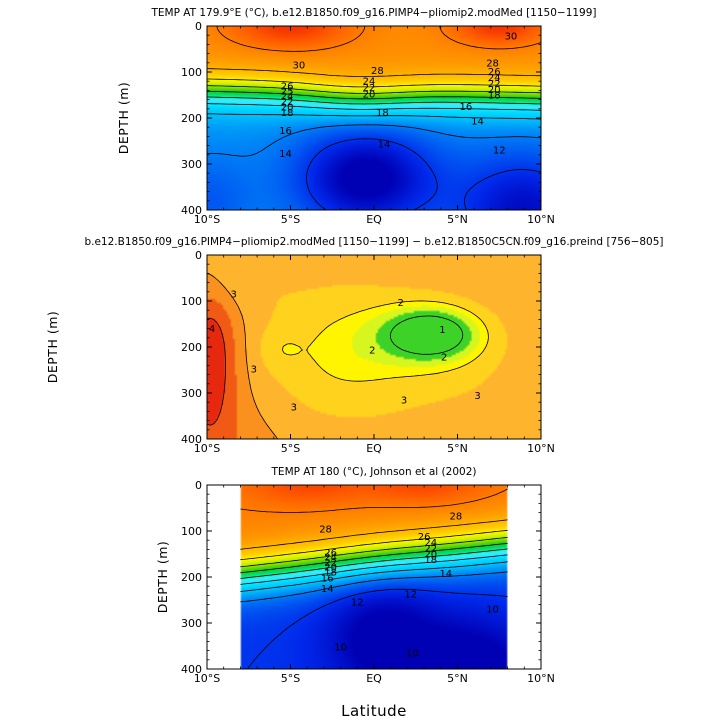 The height and width of the screenshot is (727, 727). Describe the element at coordinates (442, 330) in the screenshot. I see `contour-label: 1` at that location.